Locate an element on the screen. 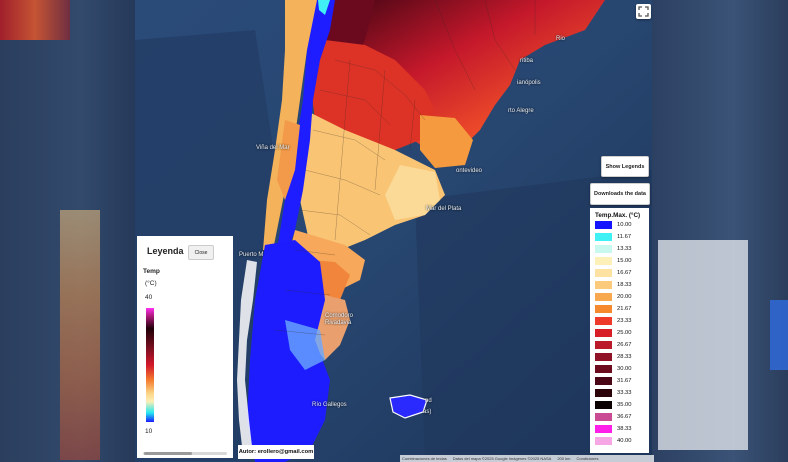 The height and width of the screenshot is (462, 788). colorbar-entry: 11.67 is located at coordinates (613, 237).